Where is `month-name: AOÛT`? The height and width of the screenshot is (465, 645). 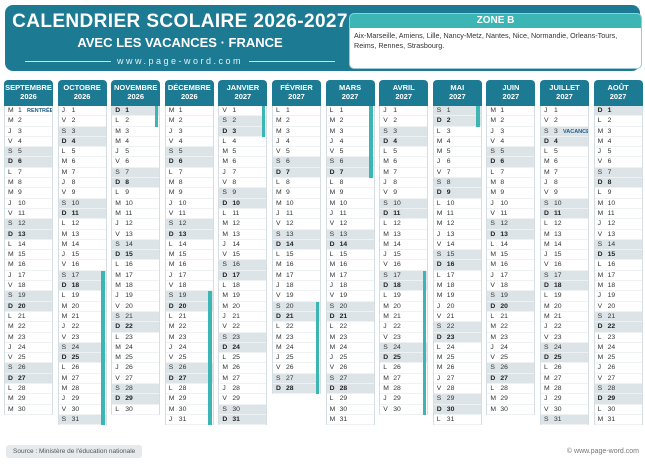 month-name: AOÛT is located at coordinates (618, 87).